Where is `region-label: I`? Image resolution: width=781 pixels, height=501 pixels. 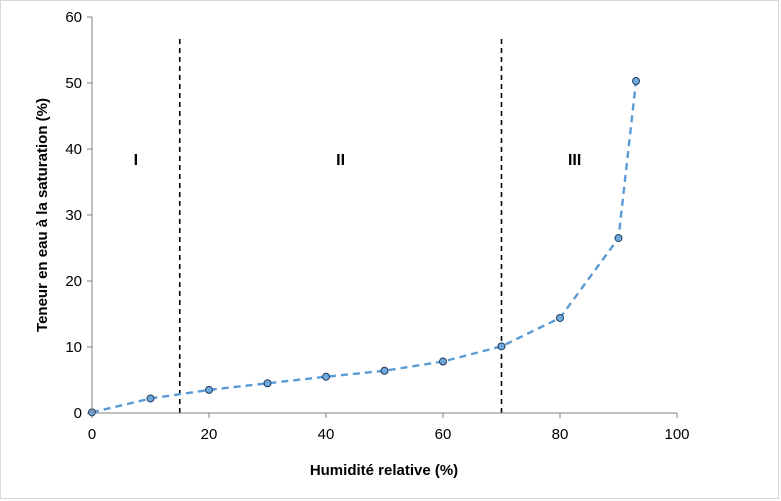 region-label: I is located at coordinates (136, 160).